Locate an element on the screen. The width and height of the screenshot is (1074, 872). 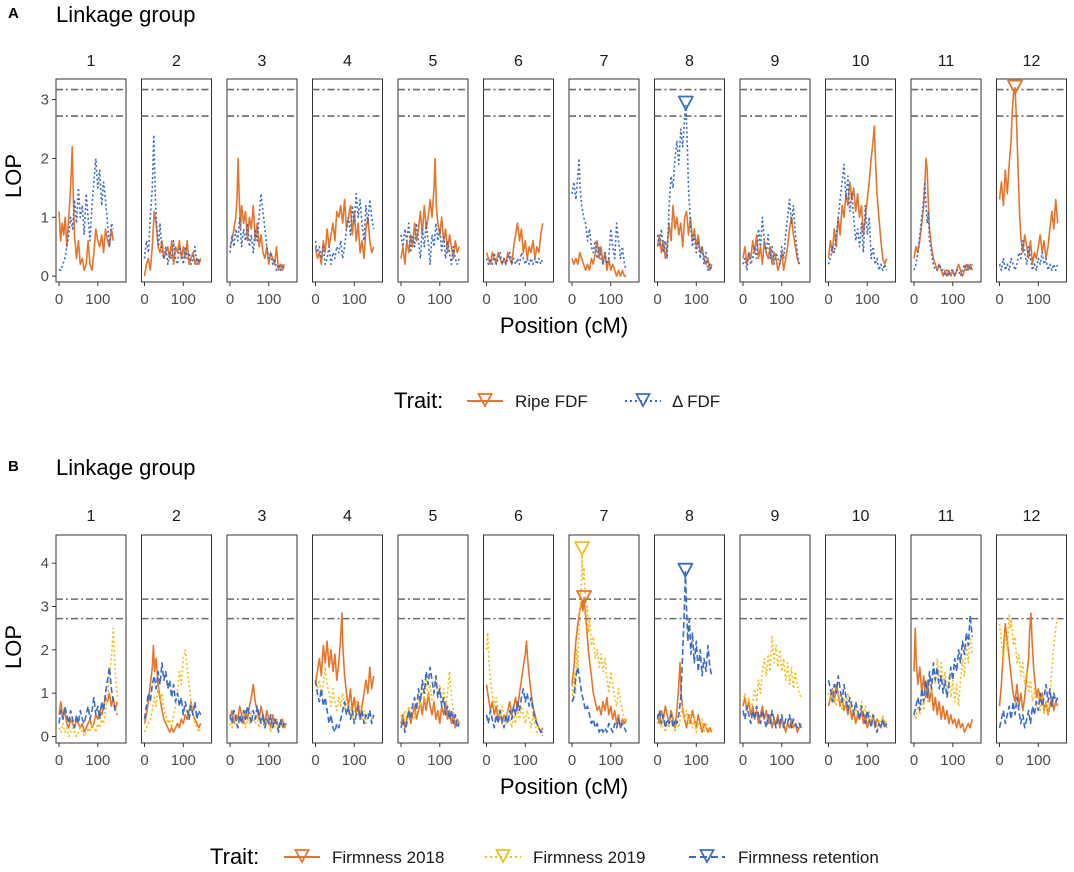
facet-lg-7: 7 0 100 is located at coordinates (604, 180).